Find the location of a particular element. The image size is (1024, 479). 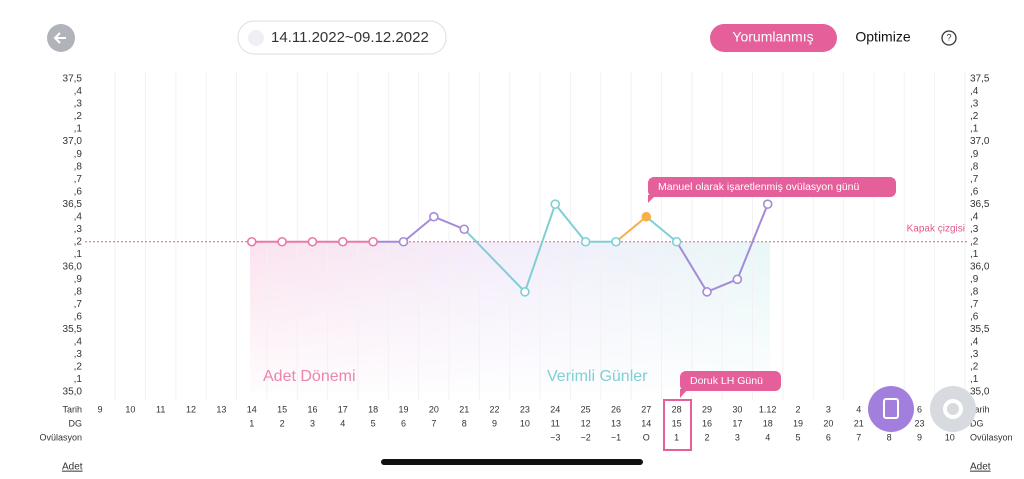

date-range-box is located at coordinates (342, 37).